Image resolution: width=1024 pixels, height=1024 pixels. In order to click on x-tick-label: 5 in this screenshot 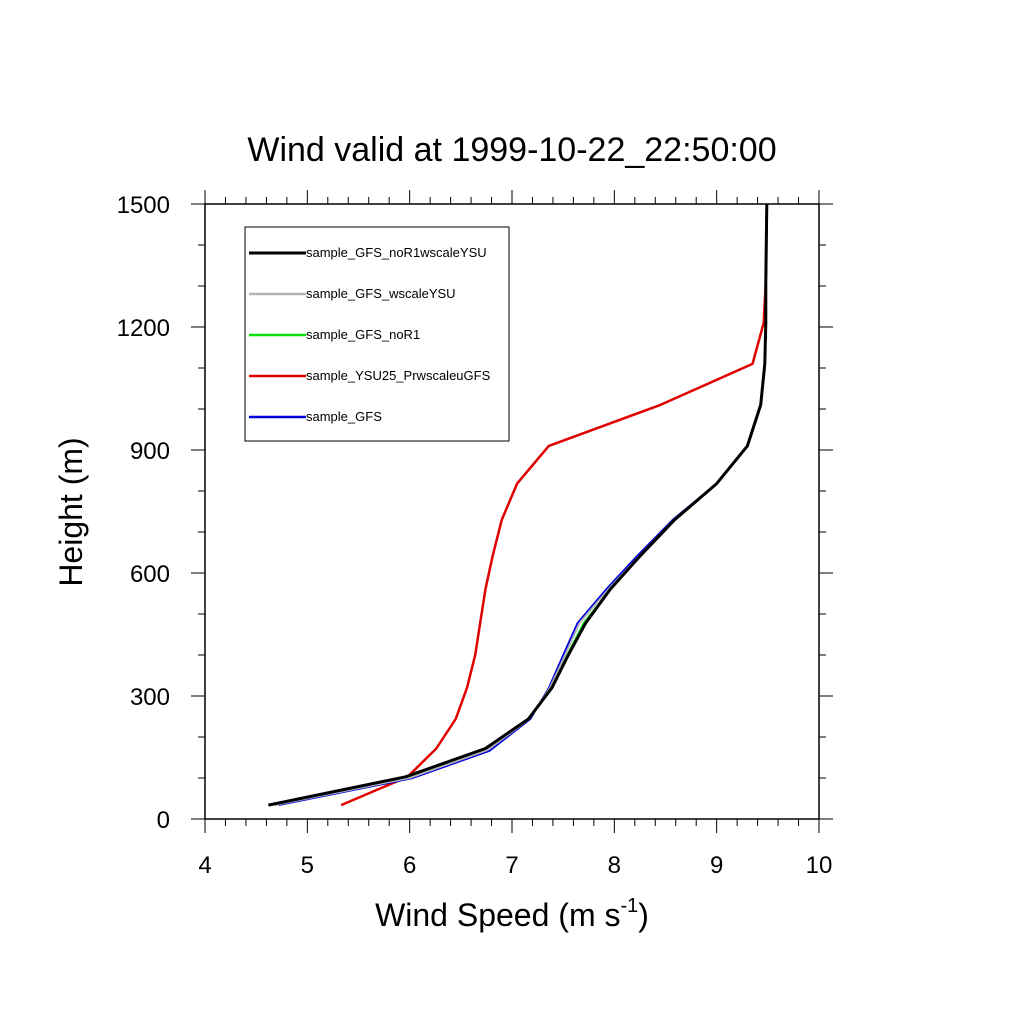, I will do `click(307, 865)`.